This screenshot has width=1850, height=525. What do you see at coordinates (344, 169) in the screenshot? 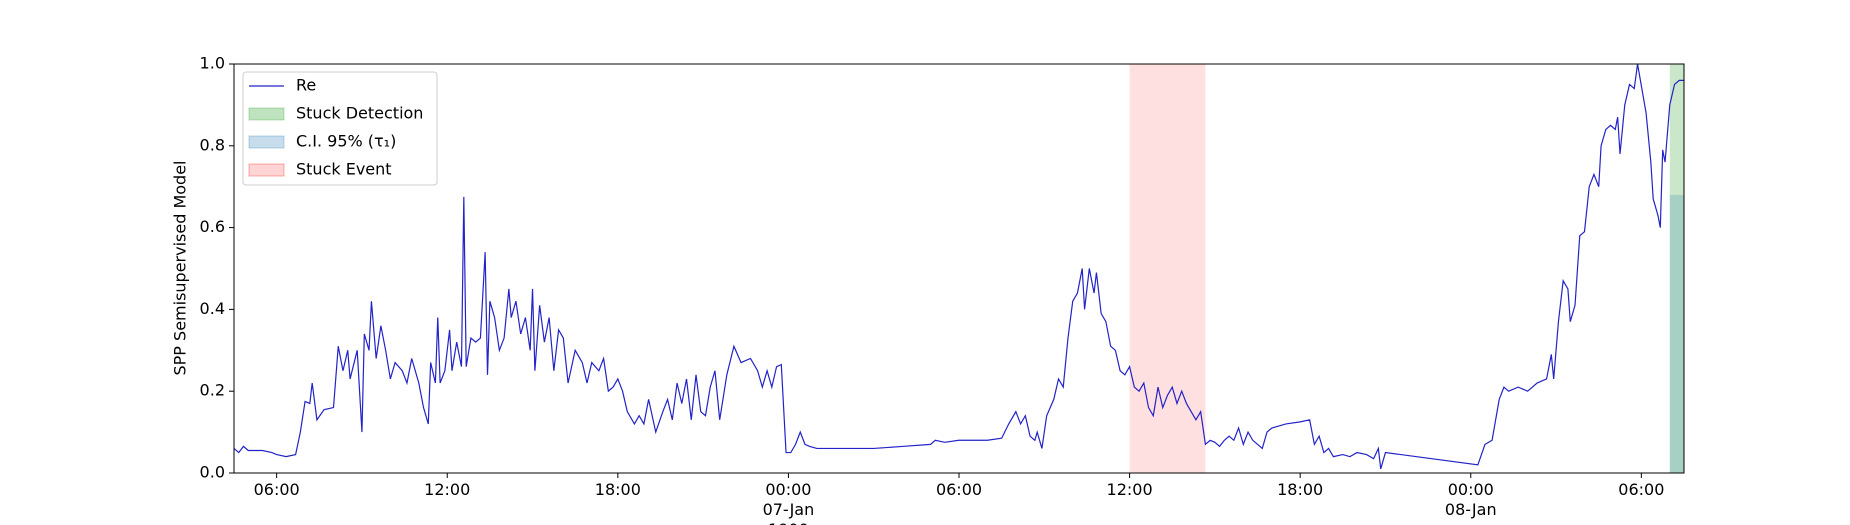
I see `legend-label: Stuck Event` at bounding box center [344, 169].